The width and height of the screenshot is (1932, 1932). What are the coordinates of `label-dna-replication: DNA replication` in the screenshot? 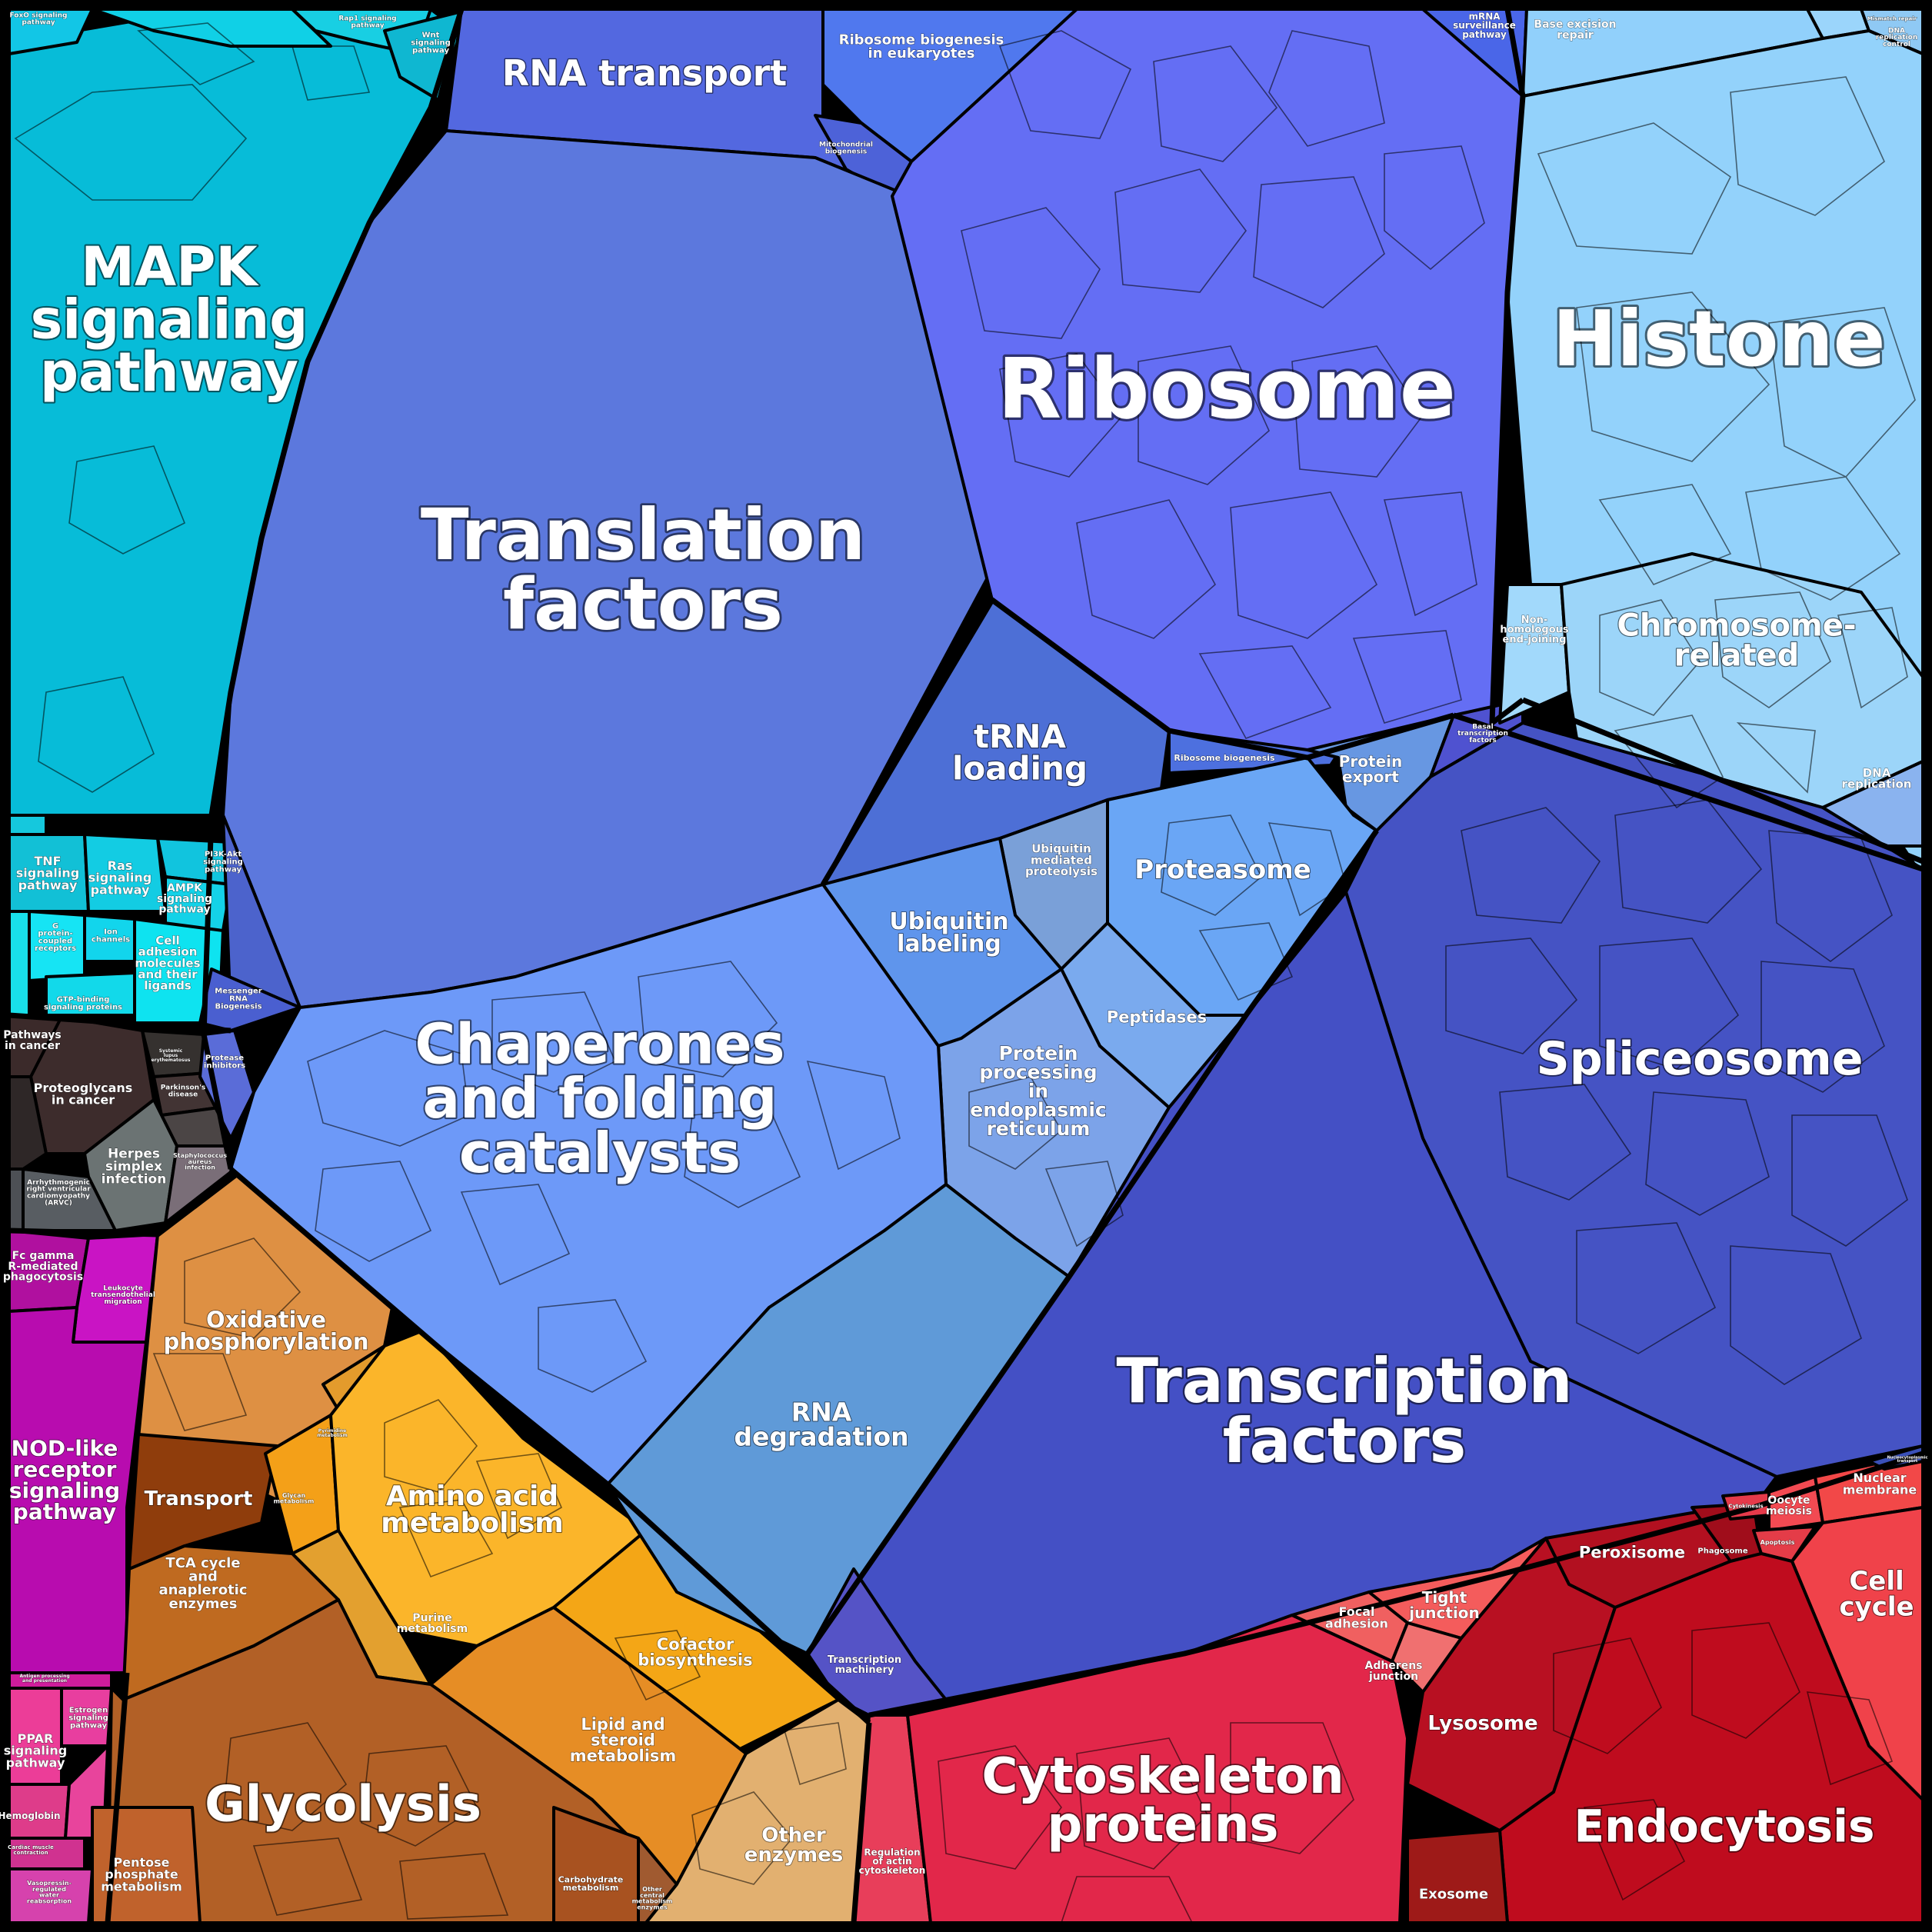 It's located at (1877, 778).